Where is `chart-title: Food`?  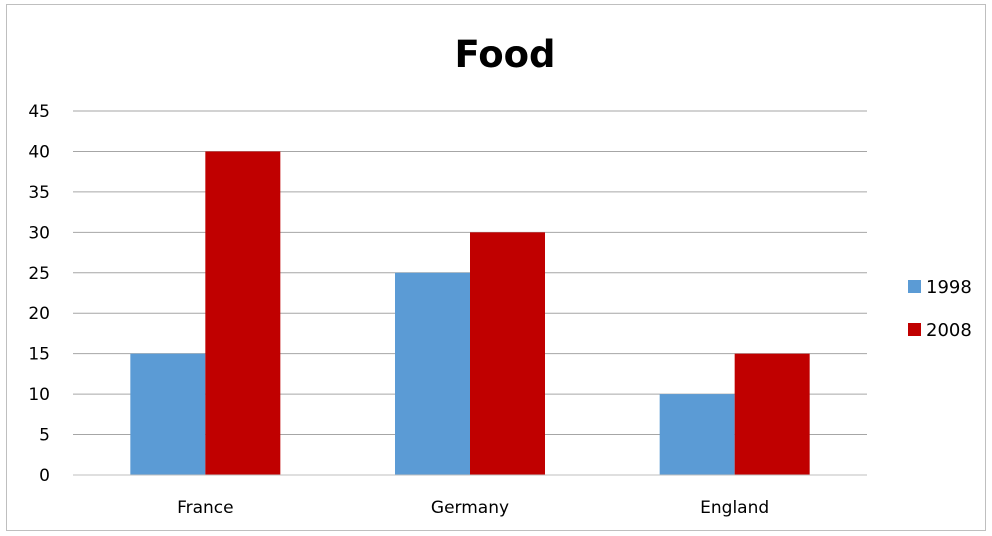 chart-title: Food is located at coordinates (504, 54).